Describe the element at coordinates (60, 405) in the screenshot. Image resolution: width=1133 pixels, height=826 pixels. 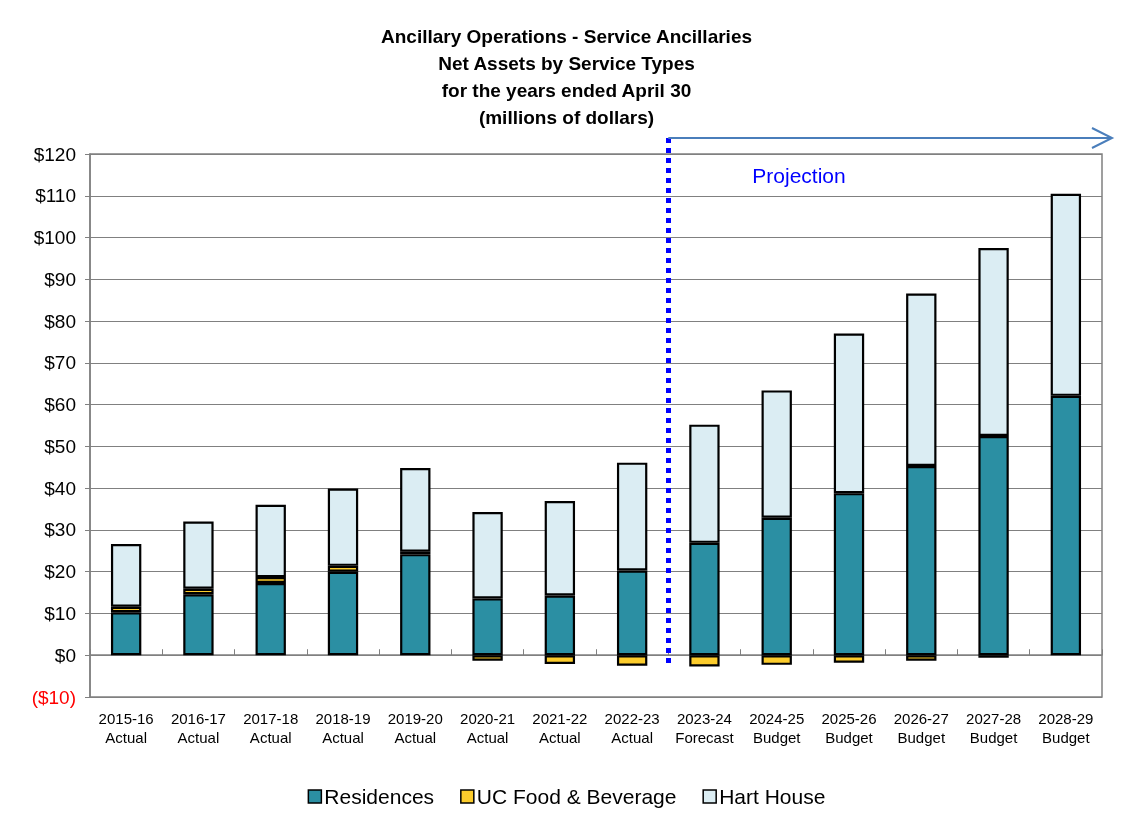
I see `y-tick-label: $60` at that location.